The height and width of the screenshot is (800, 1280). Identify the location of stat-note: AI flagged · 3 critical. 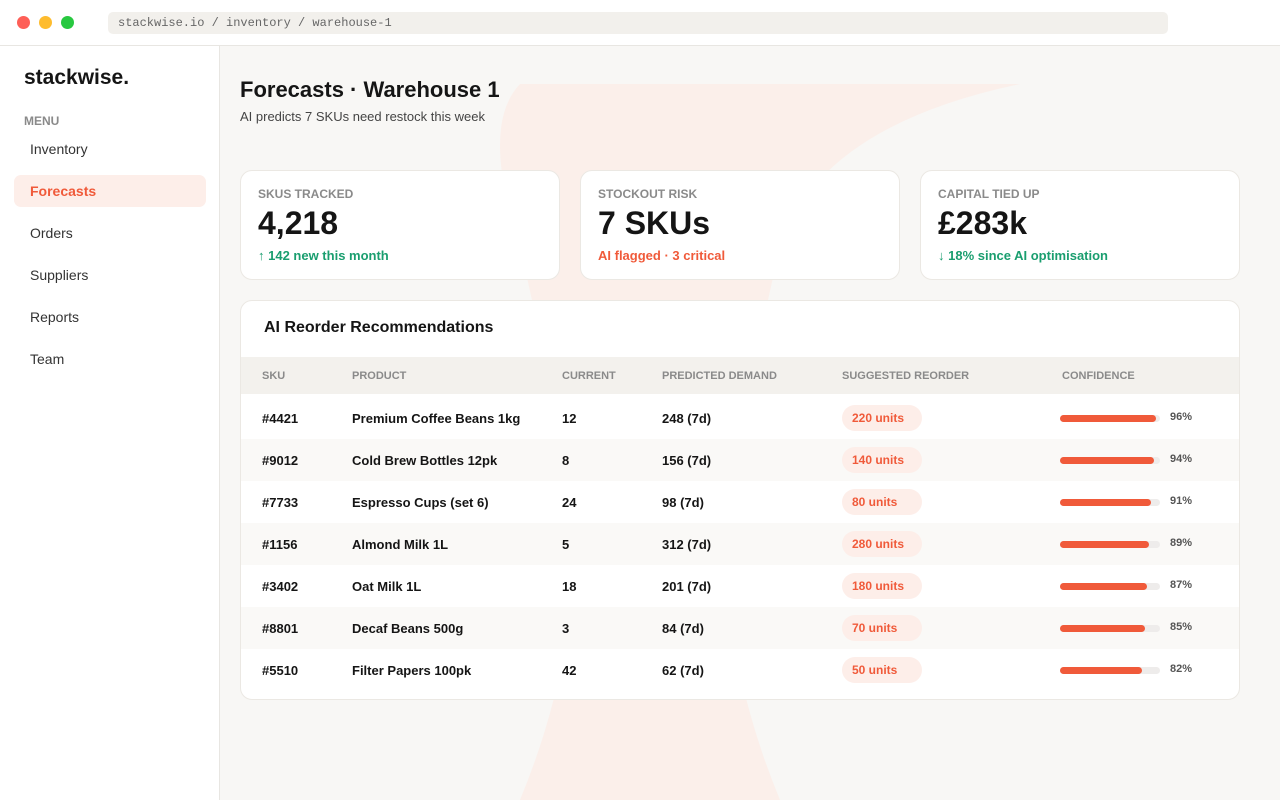
(662, 255).